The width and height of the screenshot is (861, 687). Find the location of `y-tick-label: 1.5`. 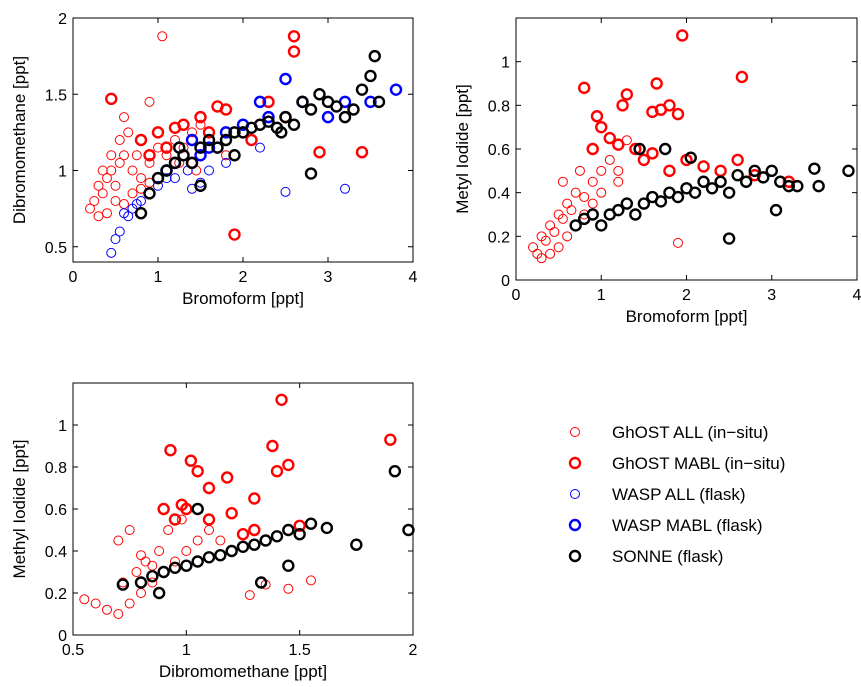

y-tick-label: 1.5 is located at coordinates (56, 95).